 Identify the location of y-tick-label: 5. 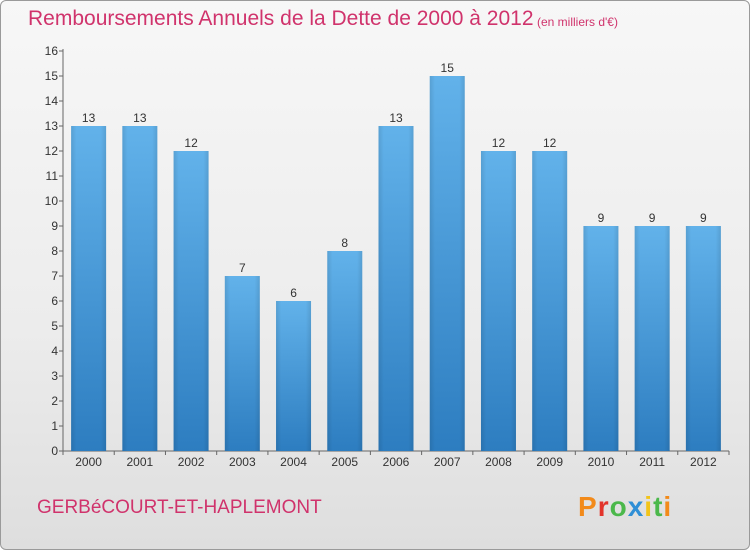
(54, 326).